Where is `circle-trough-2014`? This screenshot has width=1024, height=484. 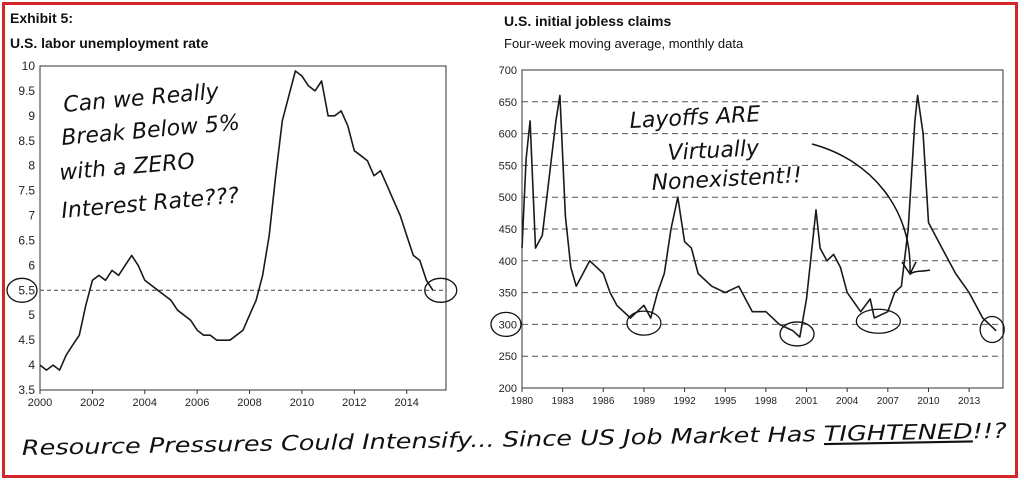
circle-trough-2014 is located at coordinates (992, 329).